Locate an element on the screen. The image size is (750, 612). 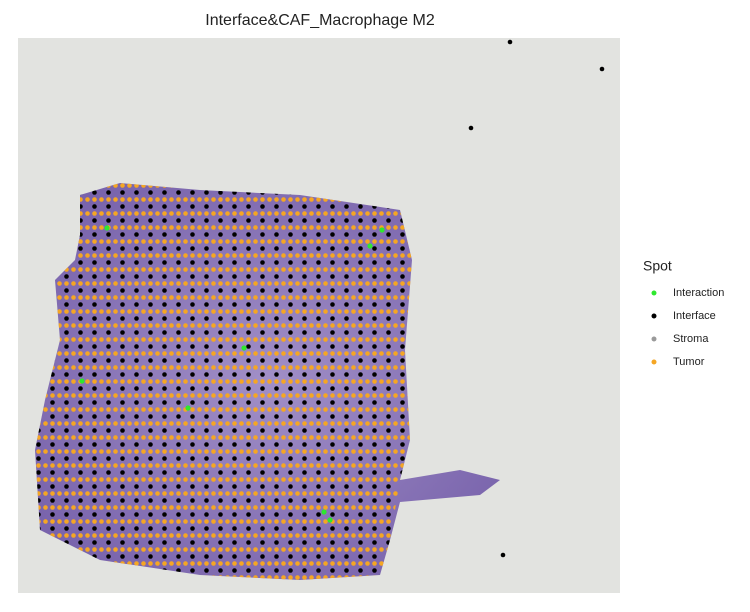
legend: Spot Interaction Interface Stroma Tumor is located at coordinates (683, 313).